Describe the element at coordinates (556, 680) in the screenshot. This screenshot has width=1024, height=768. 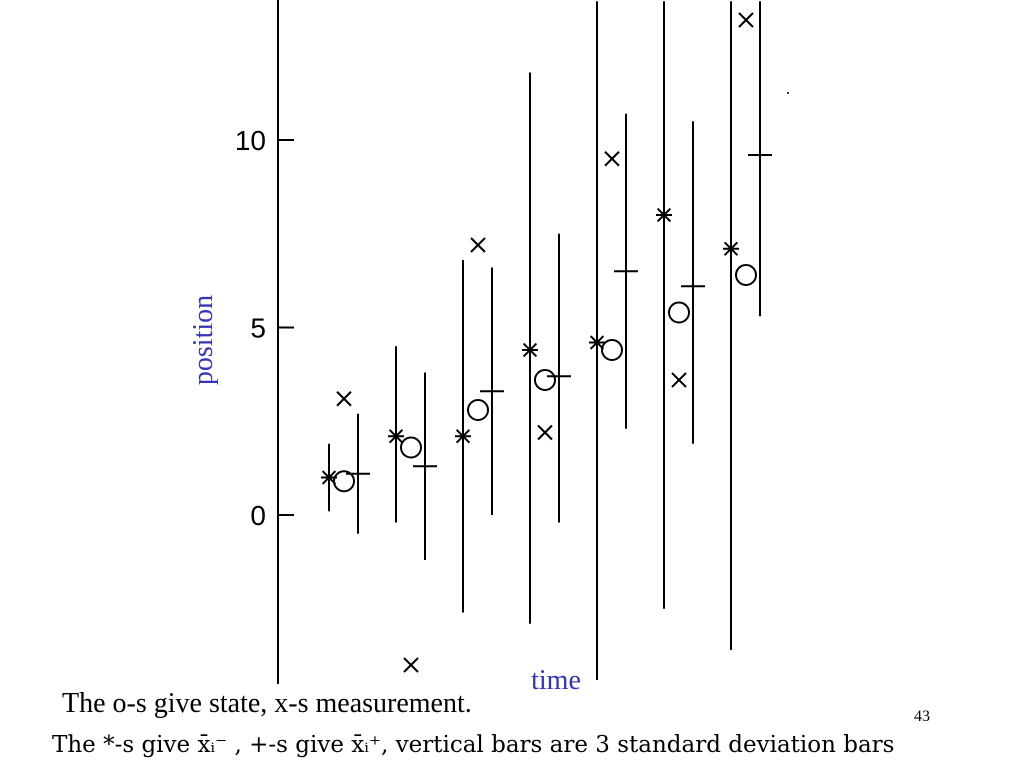
I see `x-axis-label: time` at that location.